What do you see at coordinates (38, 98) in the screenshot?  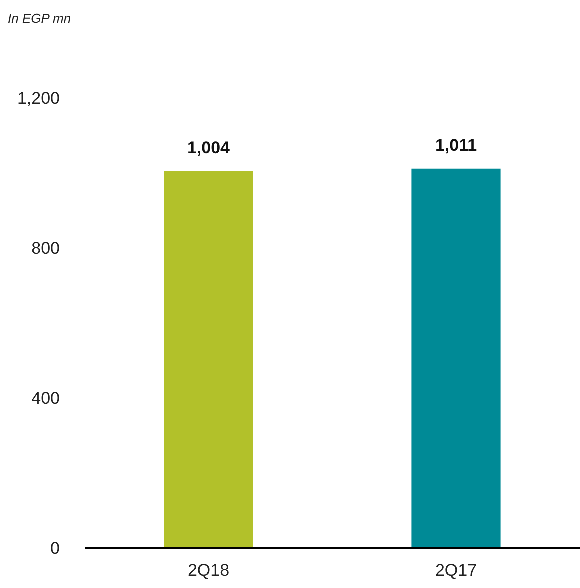 I see `y-tick-label: 1,200` at bounding box center [38, 98].